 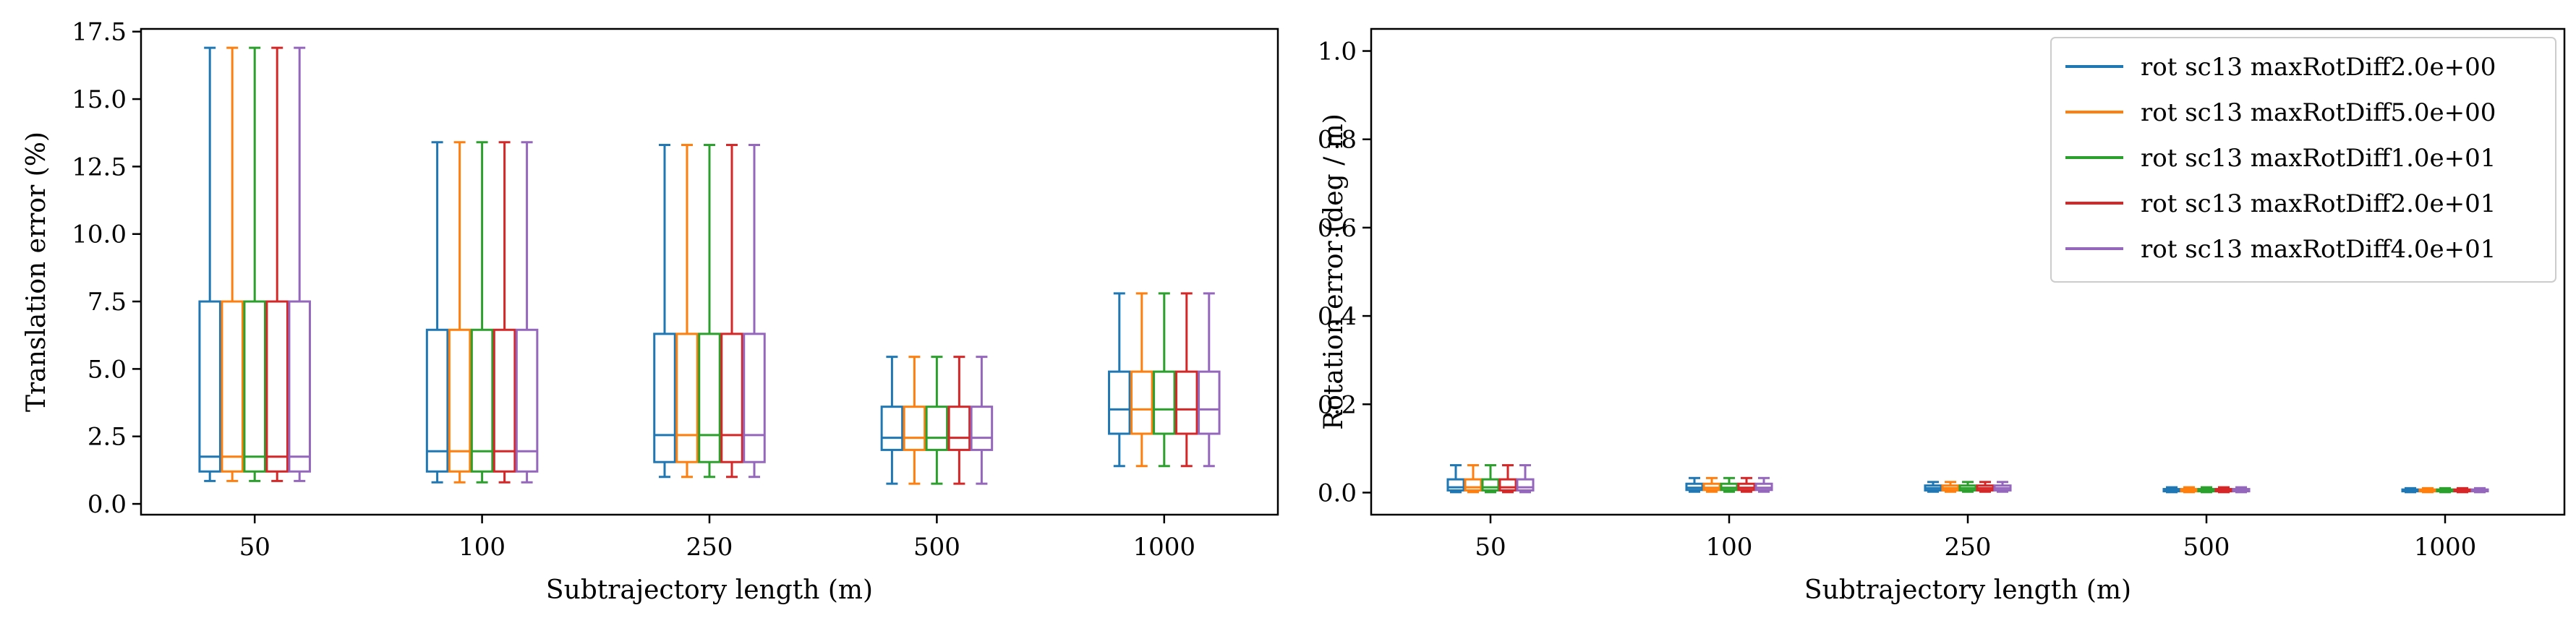 I want to click on legend-frame, so click(x=2303, y=160).